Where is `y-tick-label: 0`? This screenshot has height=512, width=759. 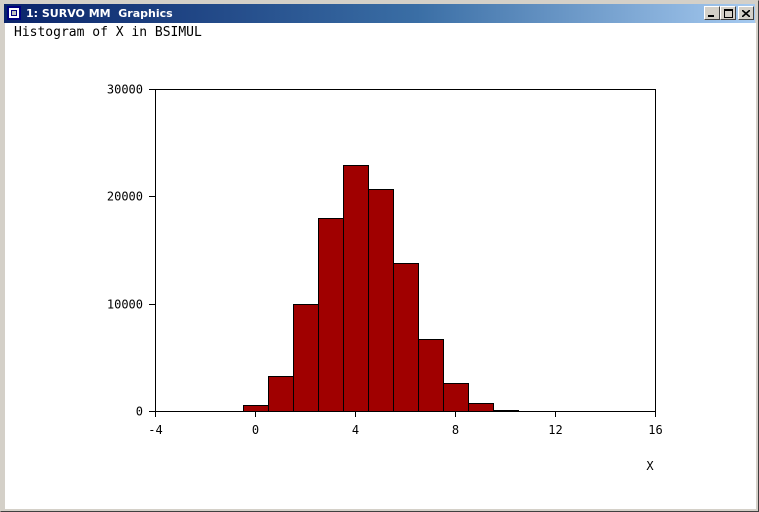
y-tick-label: 0 is located at coordinates (139, 412).